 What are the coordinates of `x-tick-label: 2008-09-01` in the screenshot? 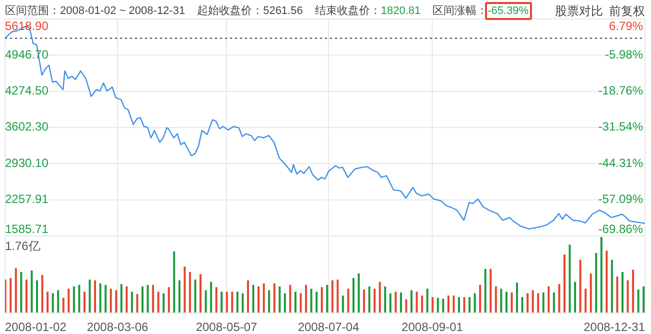 It's located at (433, 327).